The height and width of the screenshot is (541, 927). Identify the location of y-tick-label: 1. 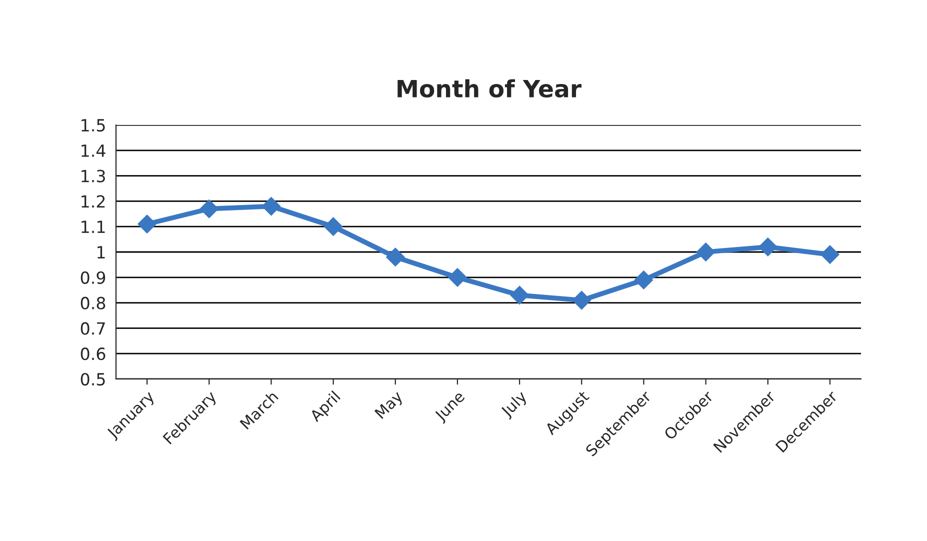
(101, 252).